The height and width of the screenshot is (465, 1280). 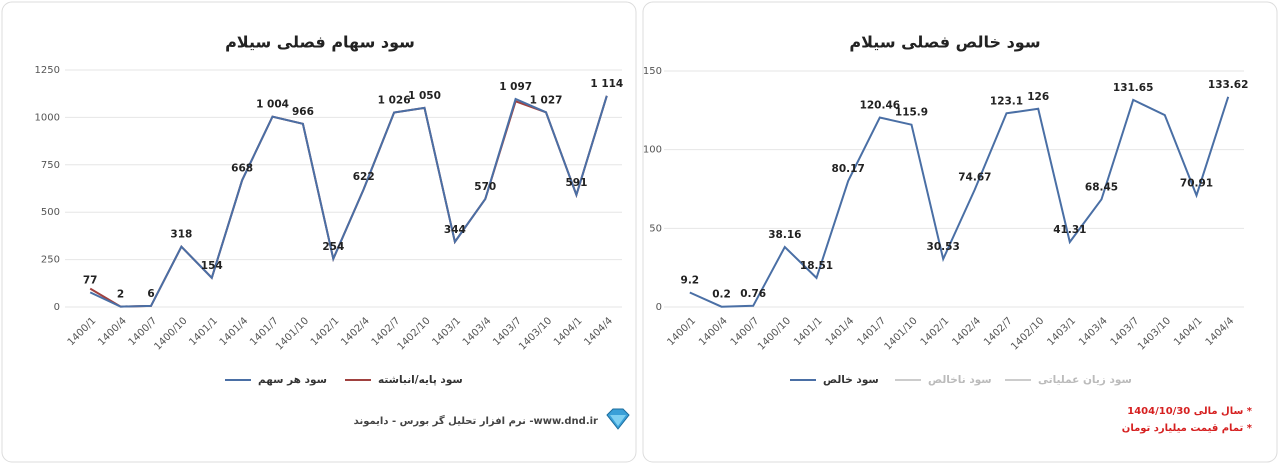 I want to click on data-label: 68.45, so click(x=1101, y=187).